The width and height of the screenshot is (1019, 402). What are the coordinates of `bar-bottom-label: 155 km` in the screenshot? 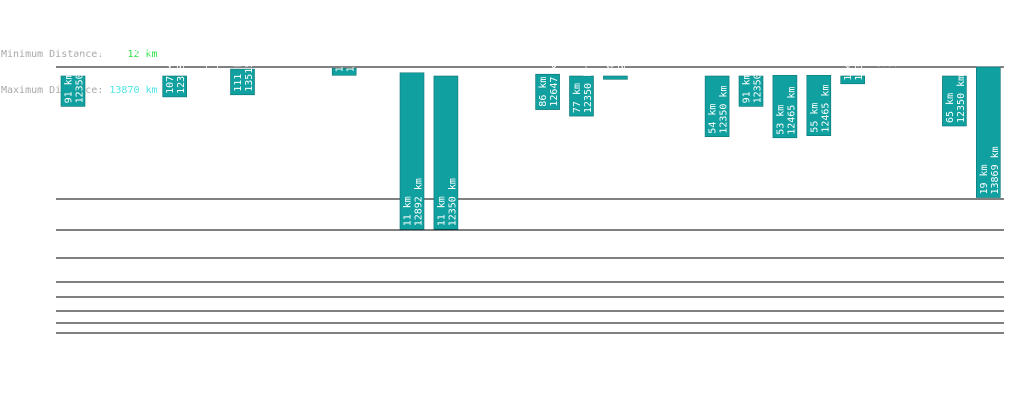 It's located at (340, 54).